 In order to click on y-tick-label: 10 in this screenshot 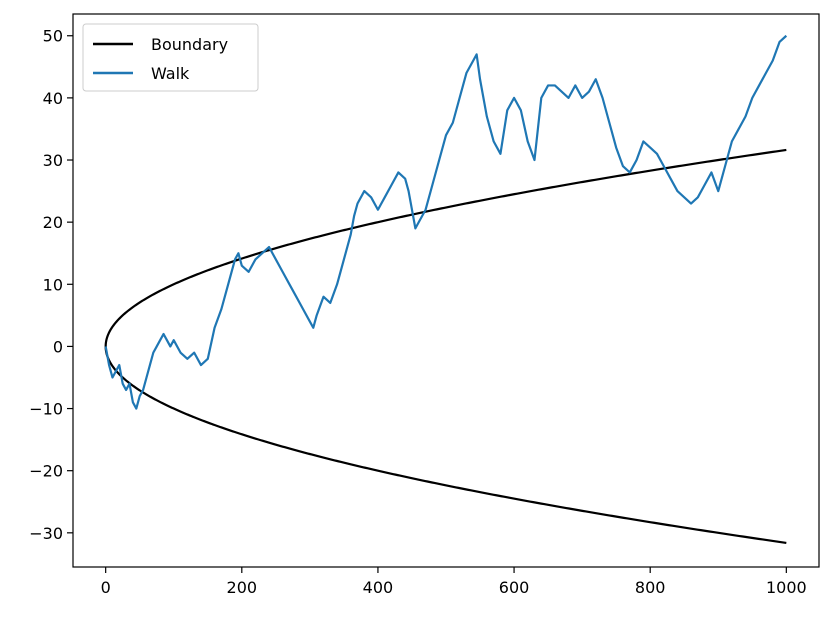, I will do `click(53, 284)`.